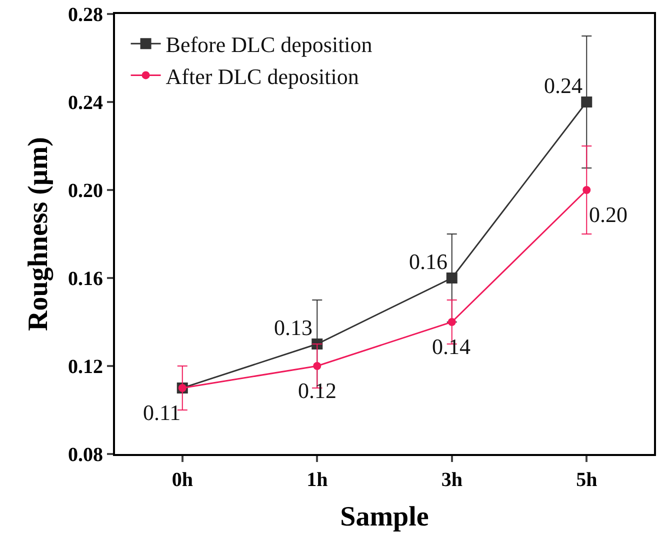 The height and width of the screenshot is (549, 662). I want to click on data-label: 0.20, so click(608, 214).